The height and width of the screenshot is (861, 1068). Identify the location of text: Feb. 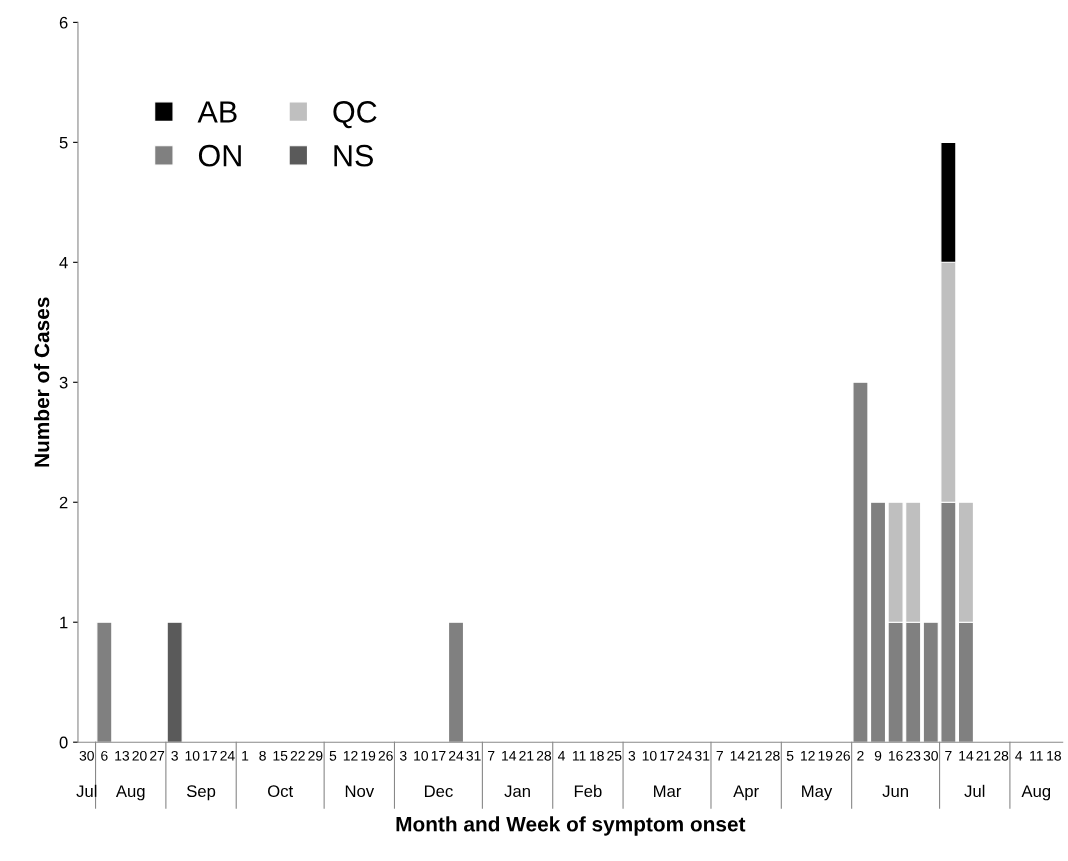
(588, 791).